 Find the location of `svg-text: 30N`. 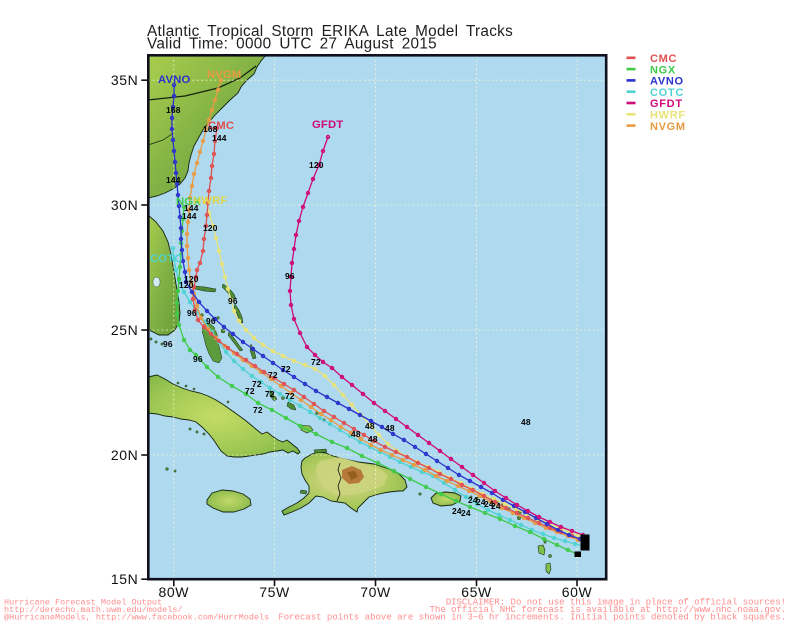

svg-text: 30N is located at coordinates (124, 205).